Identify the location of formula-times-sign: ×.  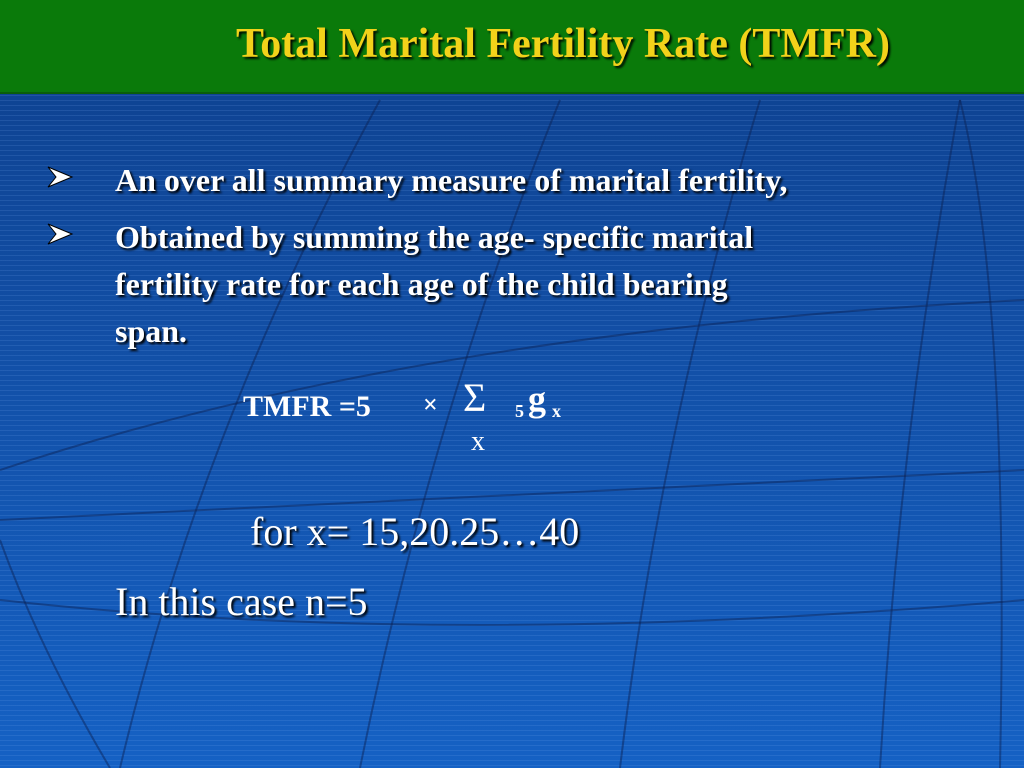
(430, 404).